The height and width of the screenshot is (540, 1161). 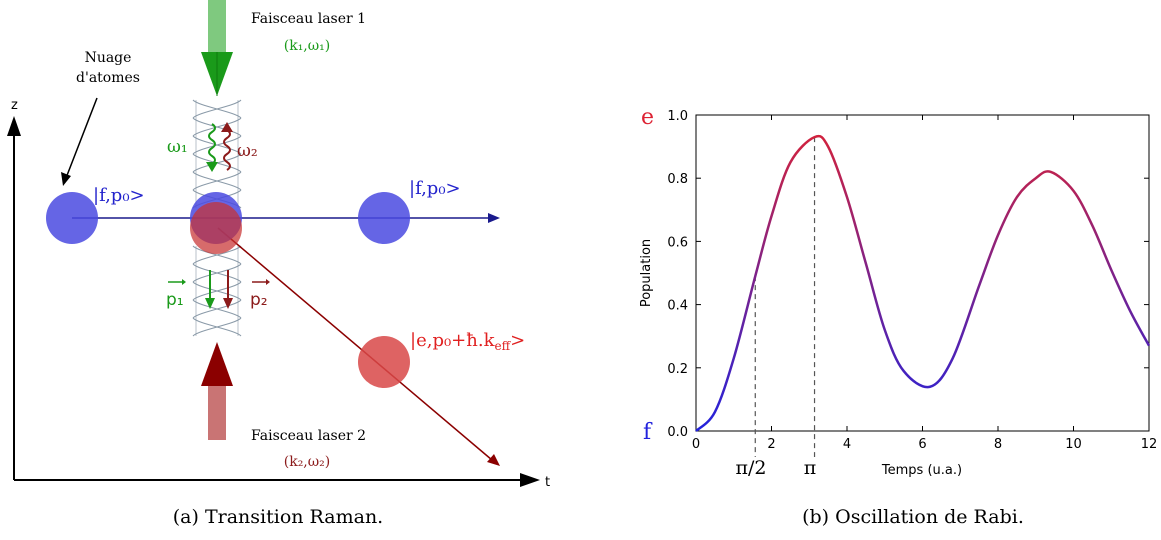 What do you see at coordinates (913, 517) in the screenshot?
I see `caption-b: (b) Oscillation de Rabi.` at bounding box center [913, 517].